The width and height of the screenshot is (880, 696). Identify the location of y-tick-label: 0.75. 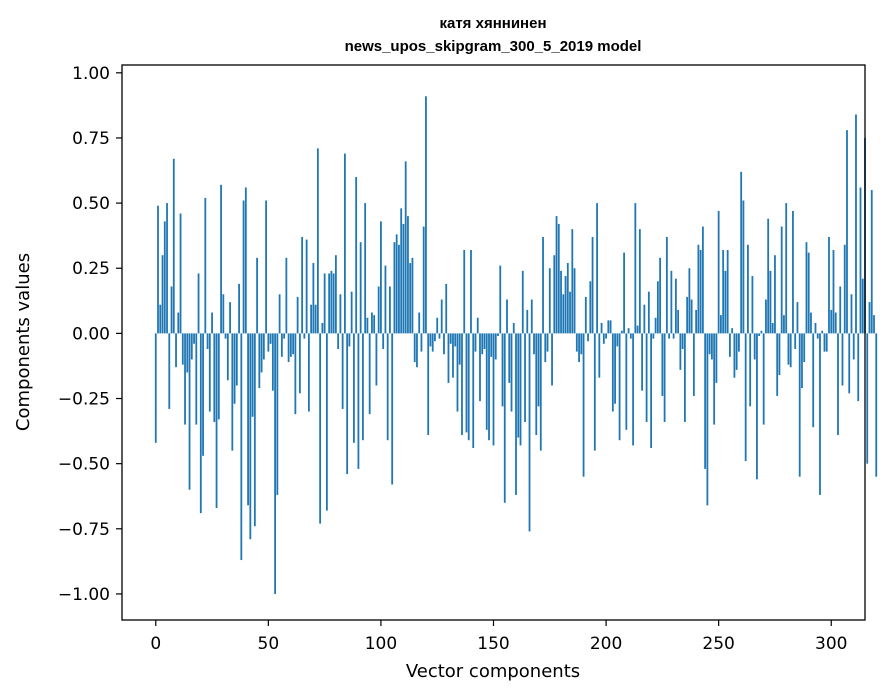
(91, 139).